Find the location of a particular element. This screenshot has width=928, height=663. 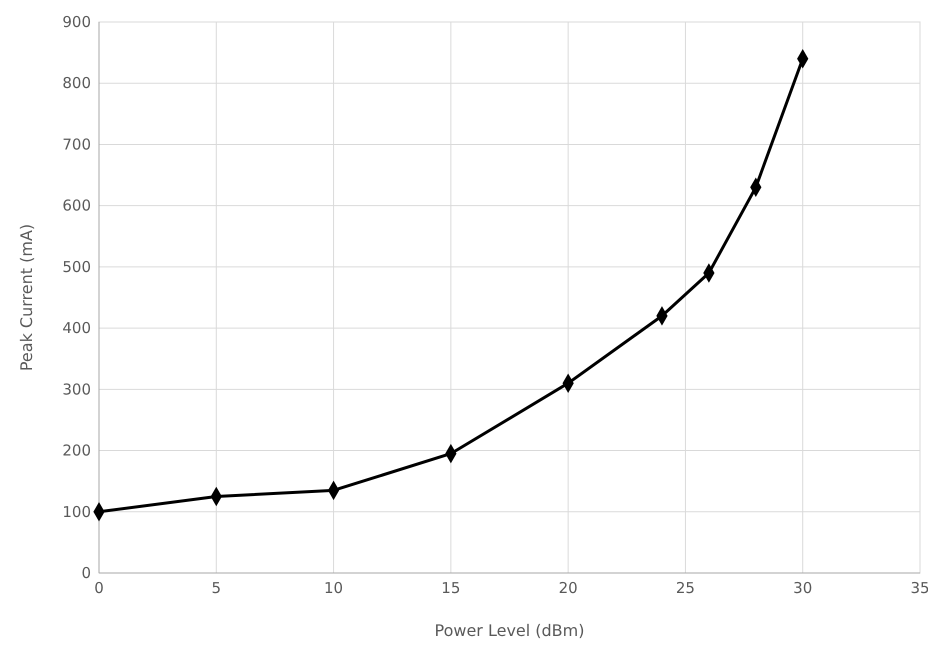

y-tick-label: 700 is located at coordinates (76, 144).